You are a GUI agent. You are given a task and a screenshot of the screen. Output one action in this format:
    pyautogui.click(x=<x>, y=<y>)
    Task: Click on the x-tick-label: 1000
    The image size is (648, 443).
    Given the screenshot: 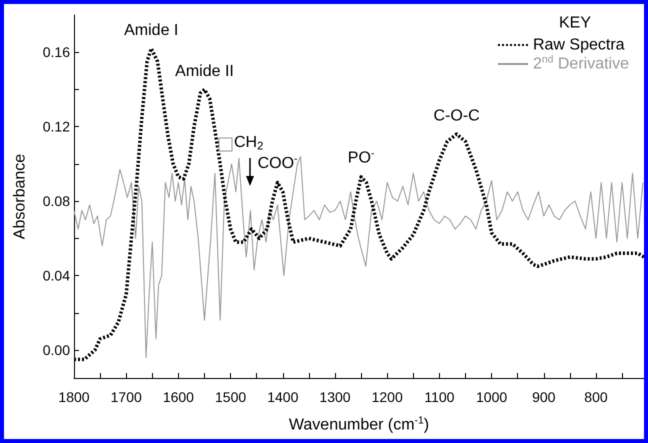 What is the action you would take?
    pyautogui.click(x=492, y=397)
    